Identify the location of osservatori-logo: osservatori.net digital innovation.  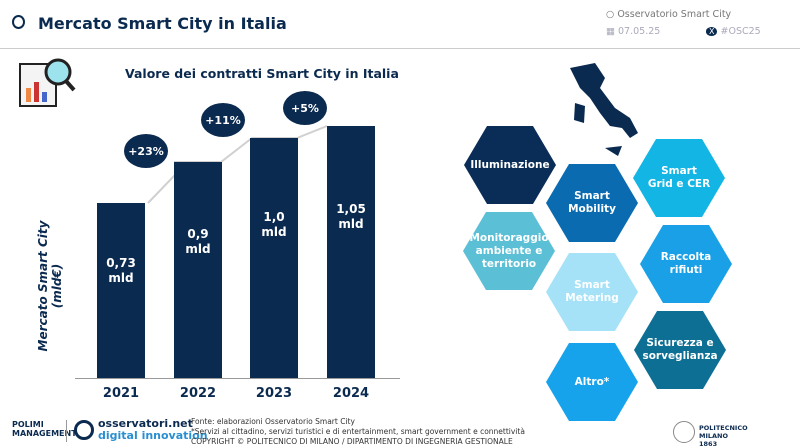
(153, 430).